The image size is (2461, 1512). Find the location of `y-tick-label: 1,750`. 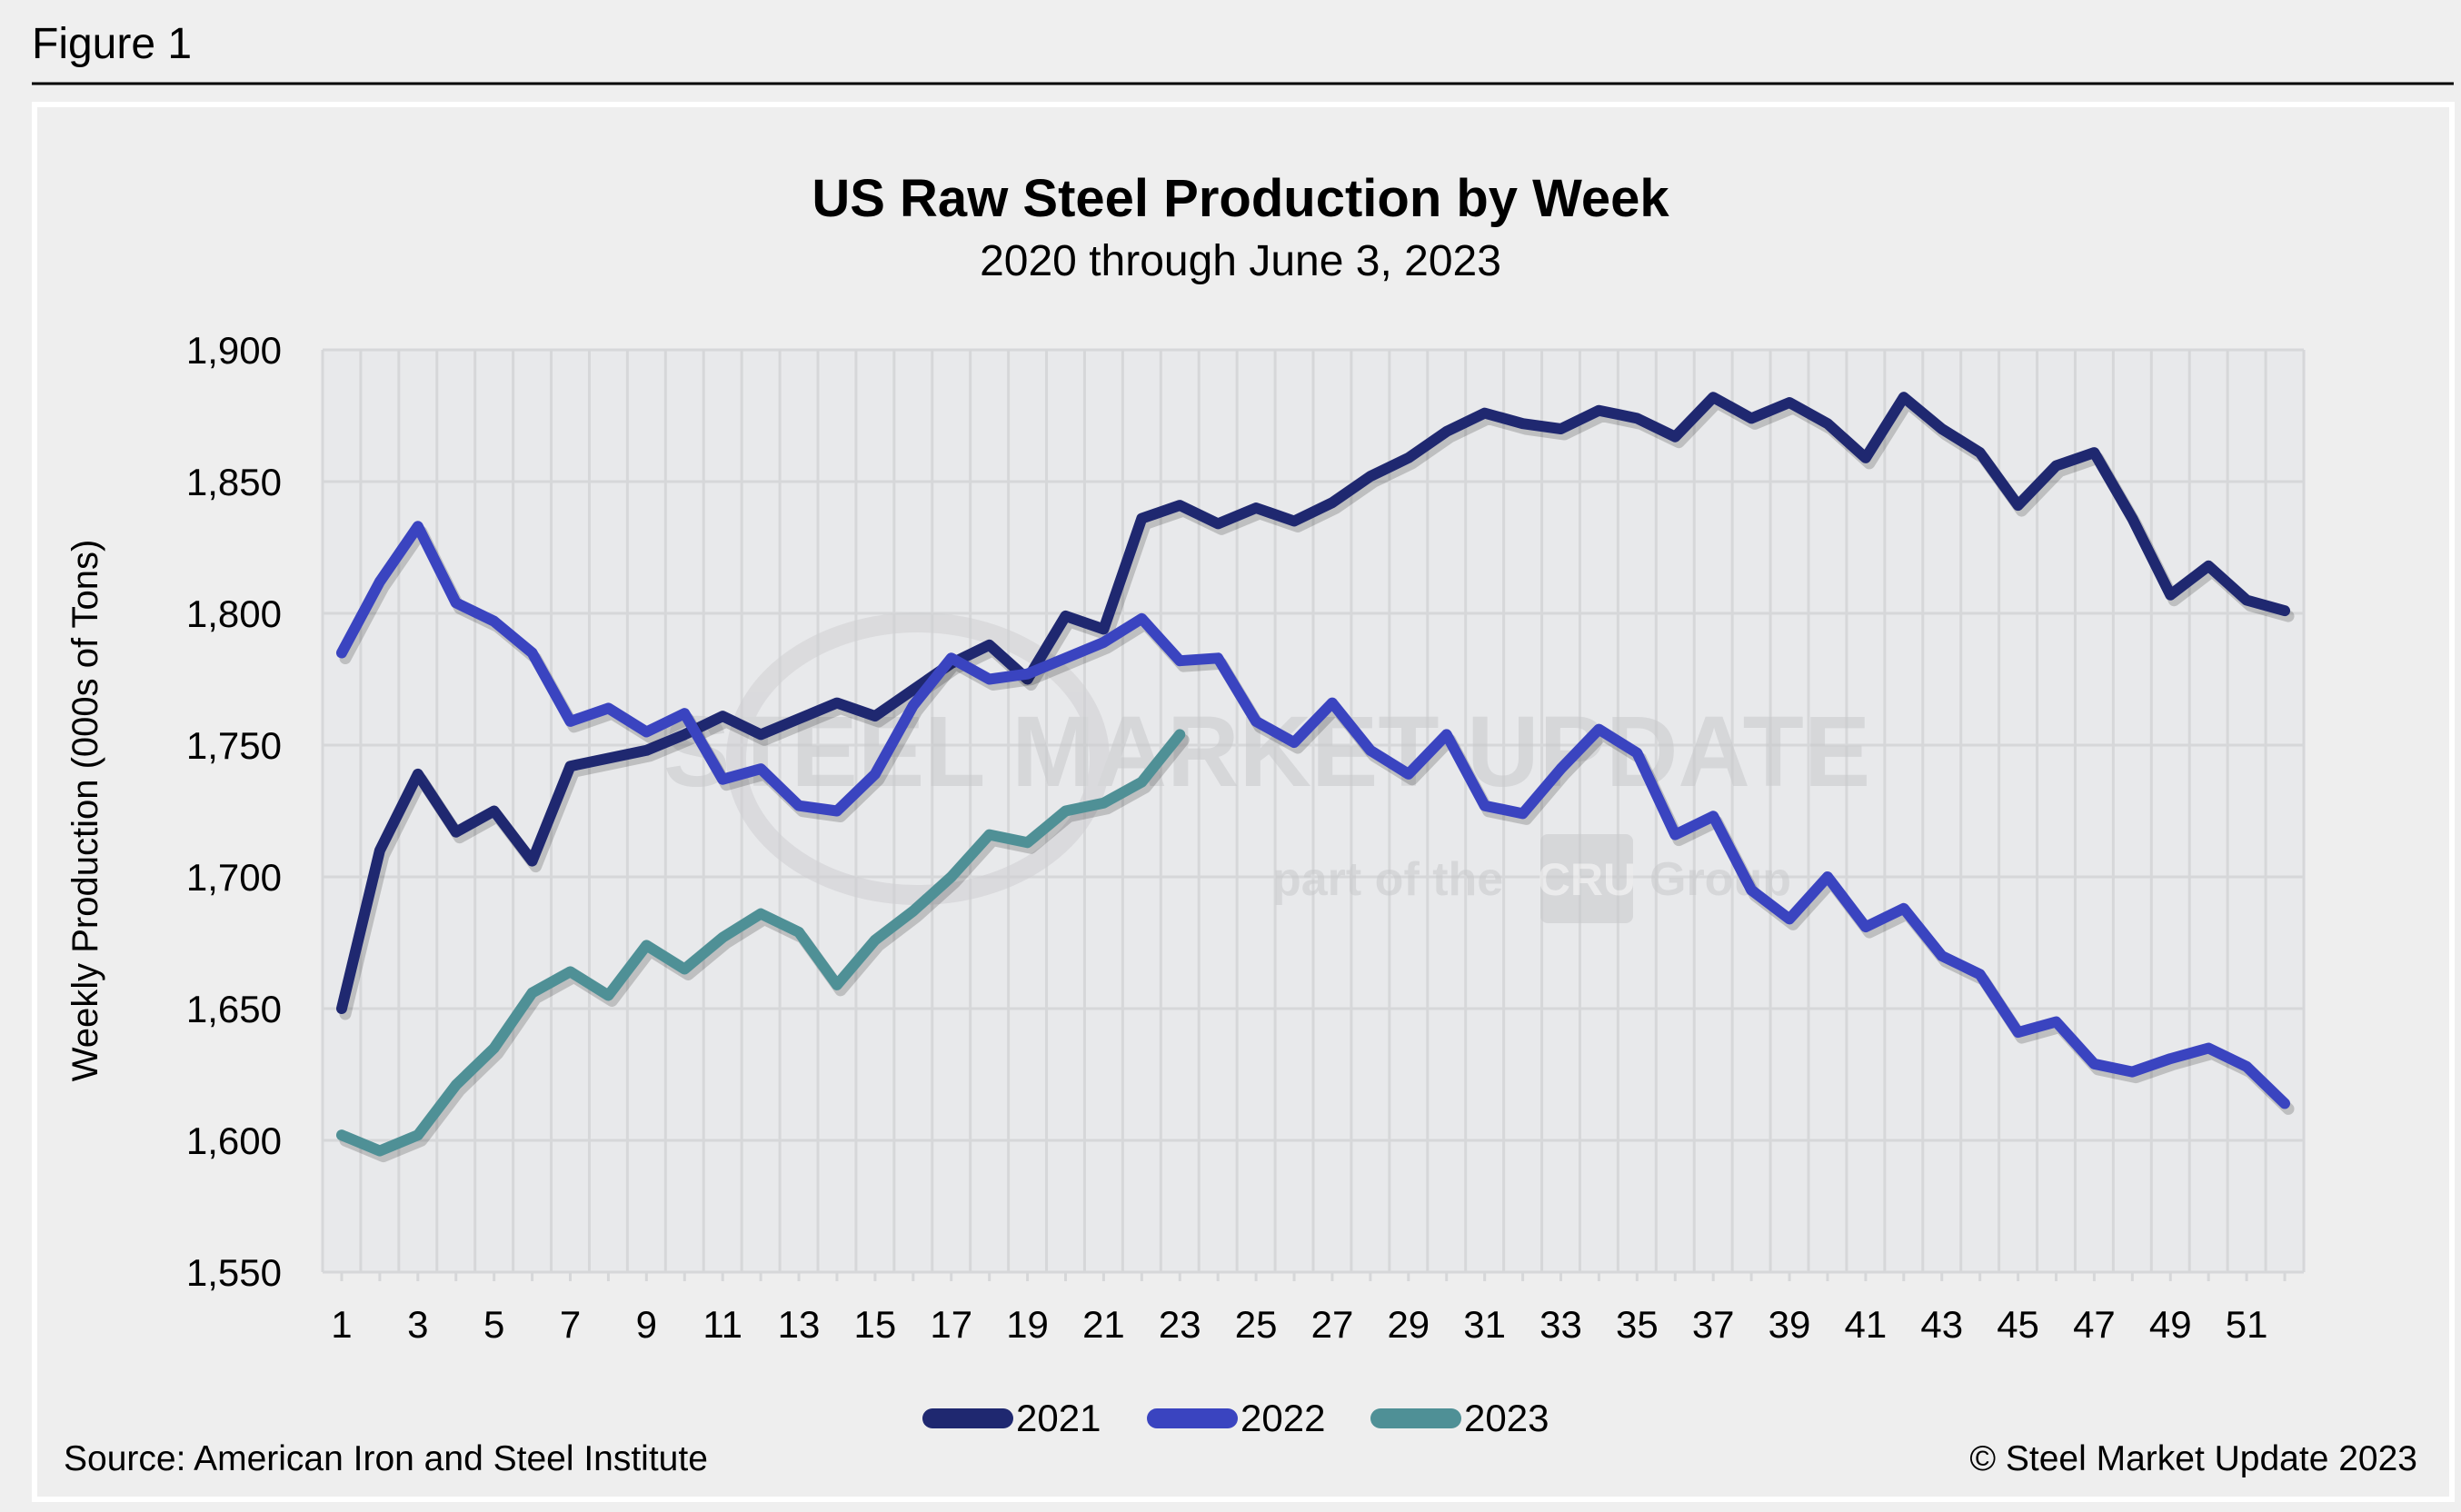

y-tick-label: 1,750 is located at coordinates (234, 745).